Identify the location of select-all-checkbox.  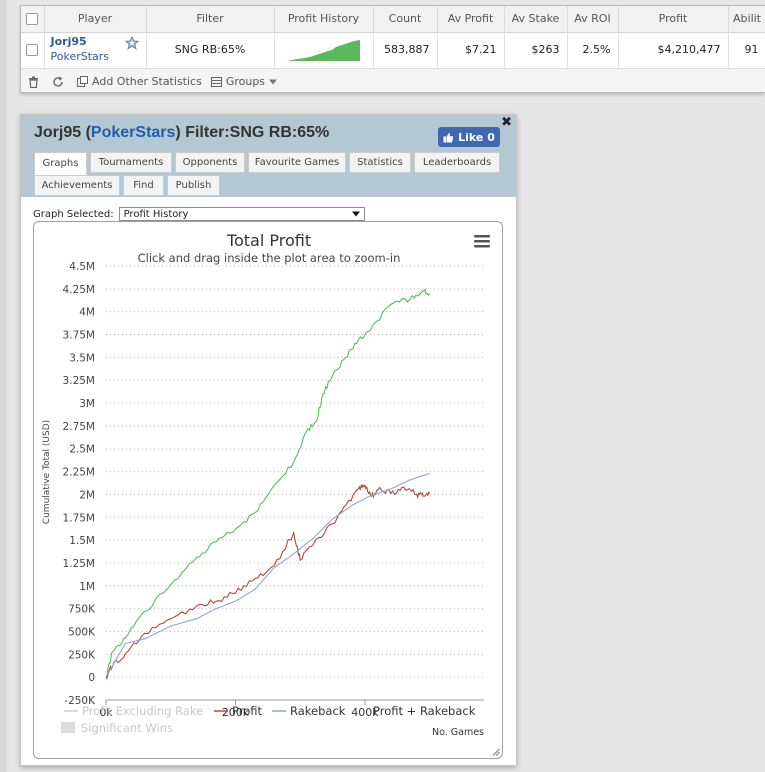
(32, 19).